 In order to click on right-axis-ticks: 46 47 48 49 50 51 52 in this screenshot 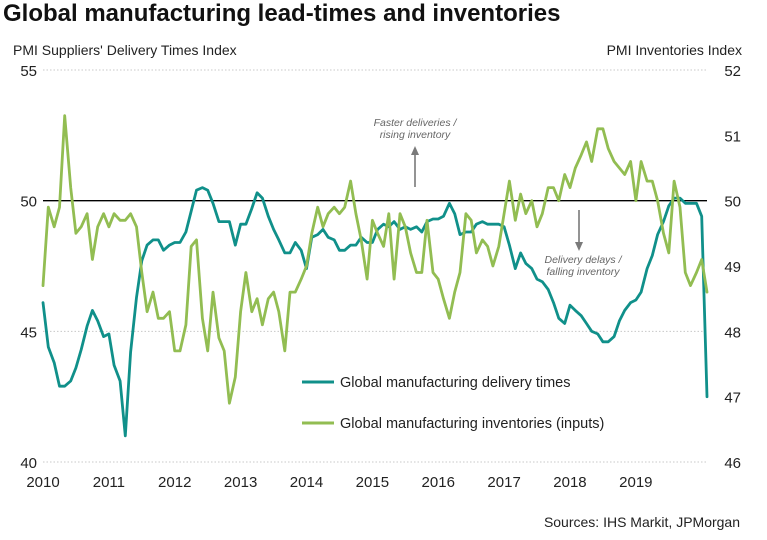, I will do `click(732, 267)`.